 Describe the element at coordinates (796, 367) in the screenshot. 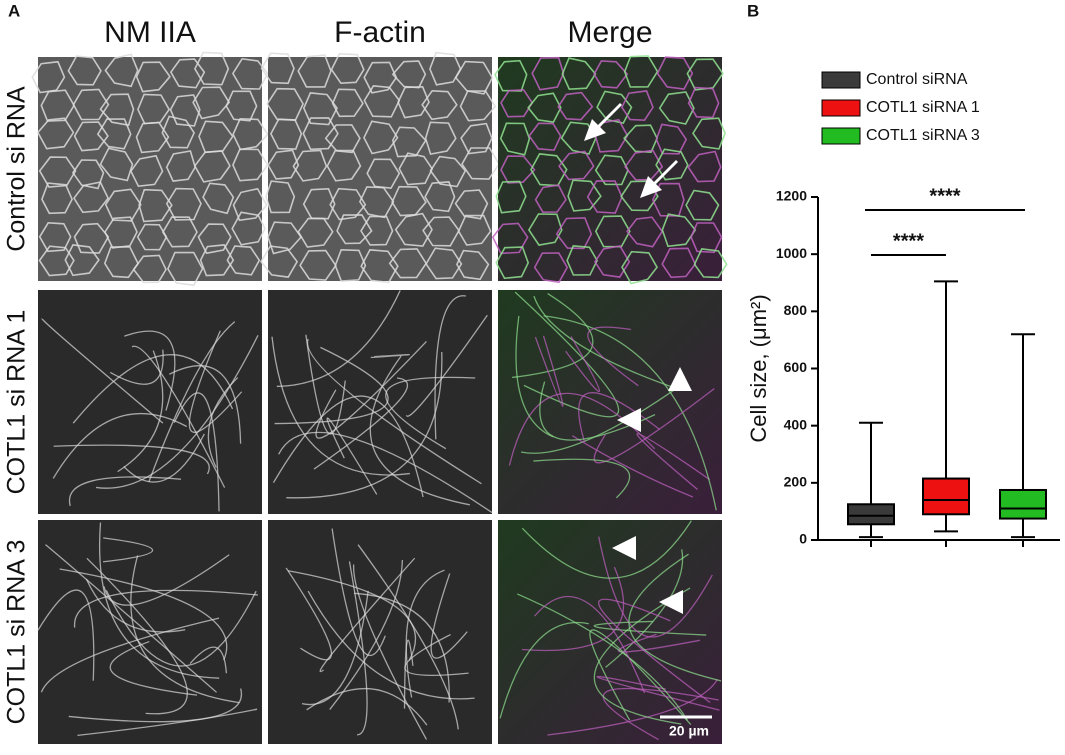

I see `y-tick-label: 600` at that location.